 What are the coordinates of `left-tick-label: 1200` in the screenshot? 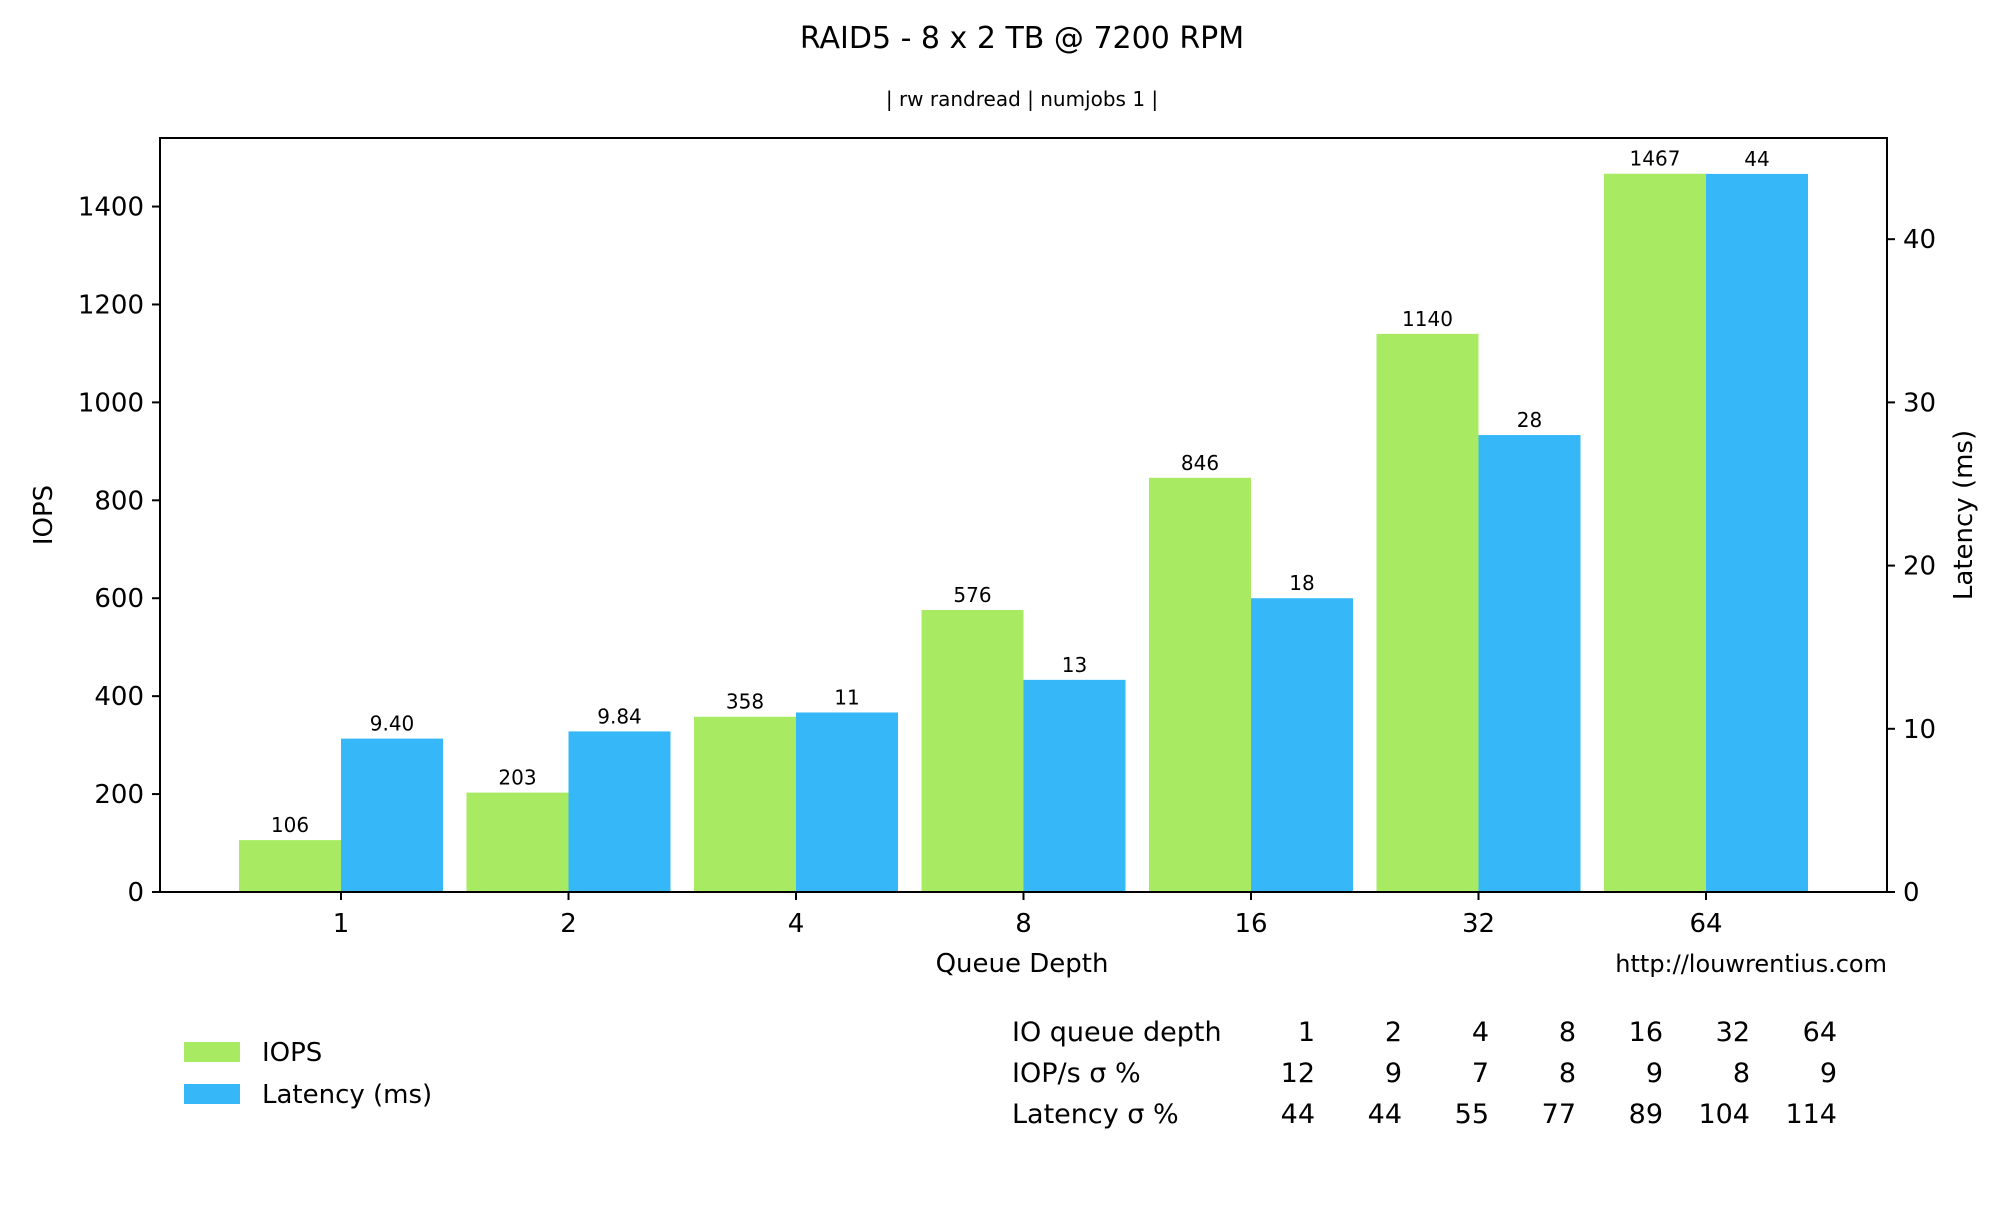 It's located at (111, 305).